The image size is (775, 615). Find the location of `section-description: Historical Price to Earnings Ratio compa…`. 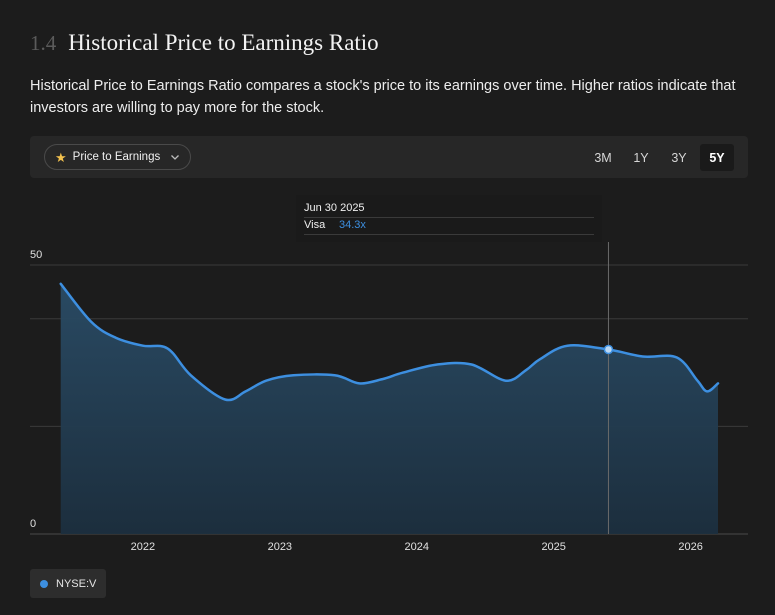

section-description: Historical Price to Earnings Ratio compa… is located at coordinates (383, 97).